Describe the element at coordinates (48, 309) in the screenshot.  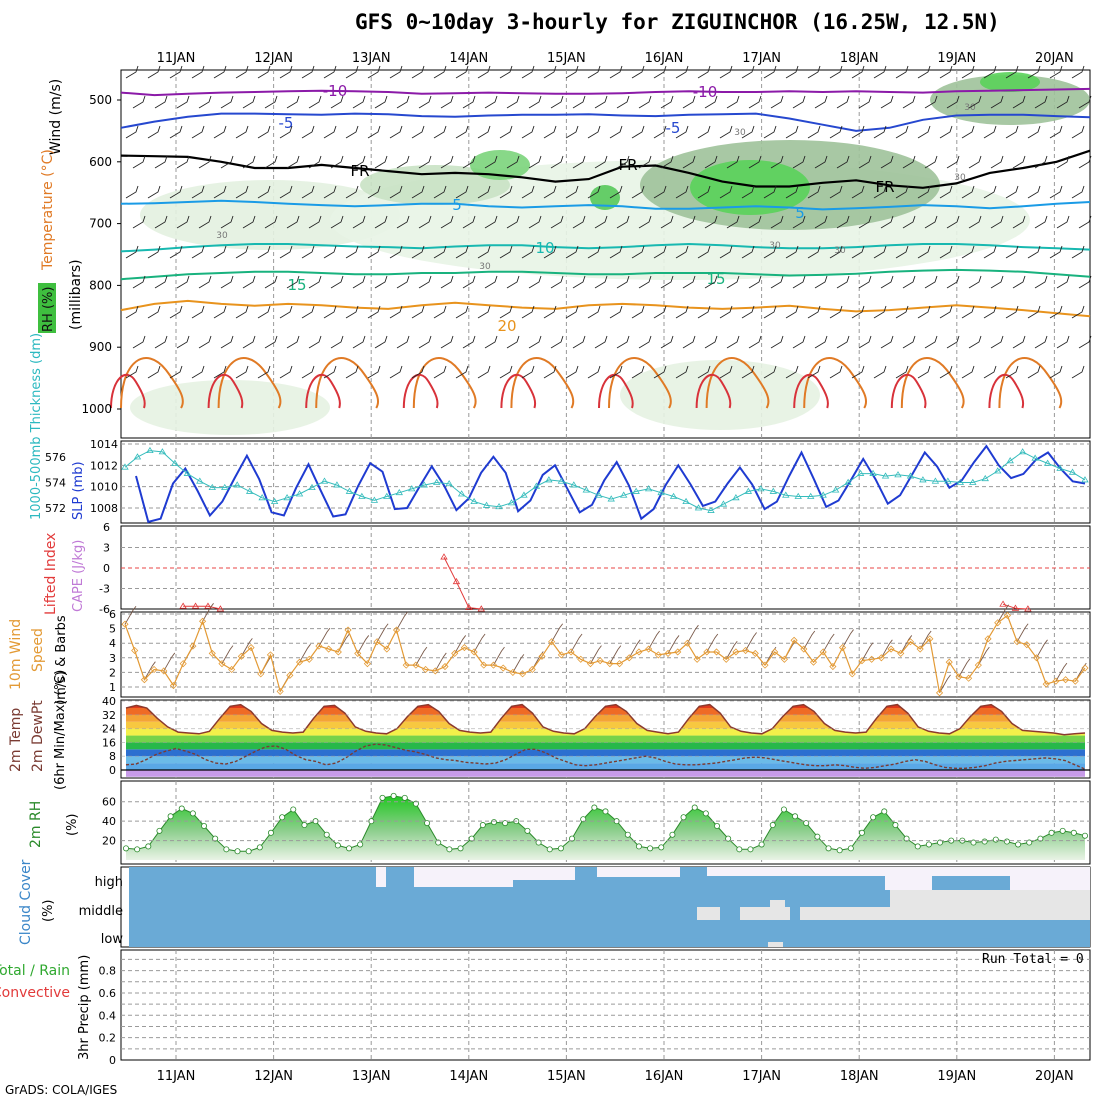
I see `y-axis-label-rh: RH (%)` at that location.